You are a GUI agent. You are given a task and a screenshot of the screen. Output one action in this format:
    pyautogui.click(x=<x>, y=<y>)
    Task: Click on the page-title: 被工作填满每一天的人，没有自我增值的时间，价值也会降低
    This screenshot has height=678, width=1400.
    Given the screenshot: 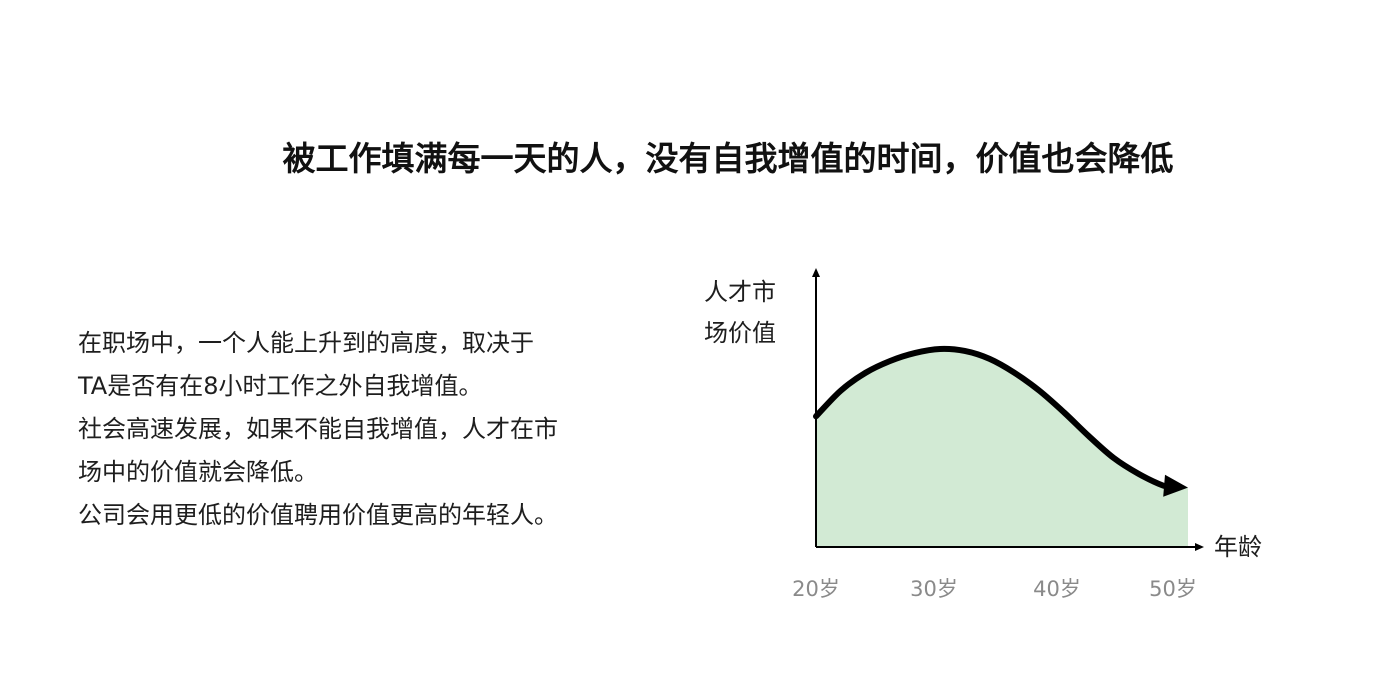 What is the action you would take?
    pyautogui.click(x=728, y=158)
    